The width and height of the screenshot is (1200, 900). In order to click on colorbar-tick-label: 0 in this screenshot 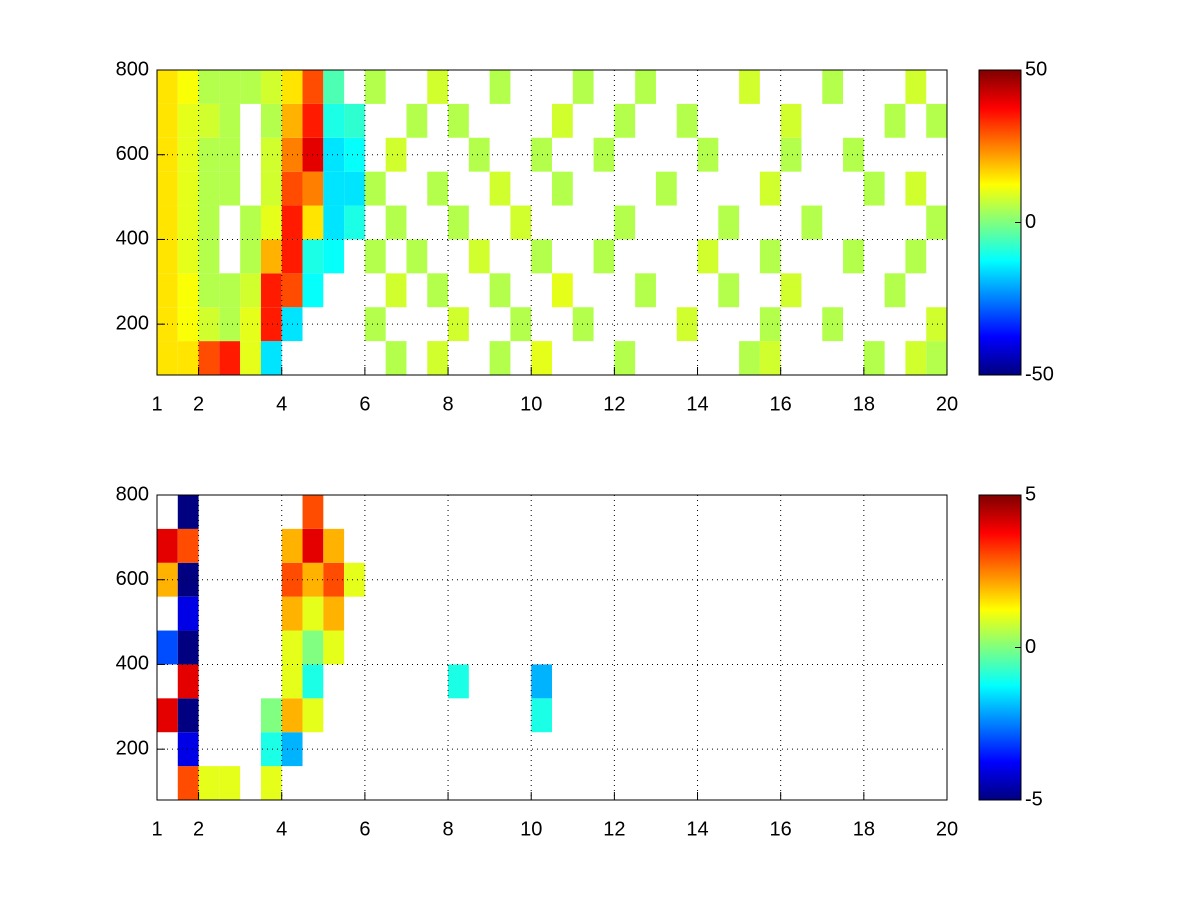, I will do `click(1030, 222)`.